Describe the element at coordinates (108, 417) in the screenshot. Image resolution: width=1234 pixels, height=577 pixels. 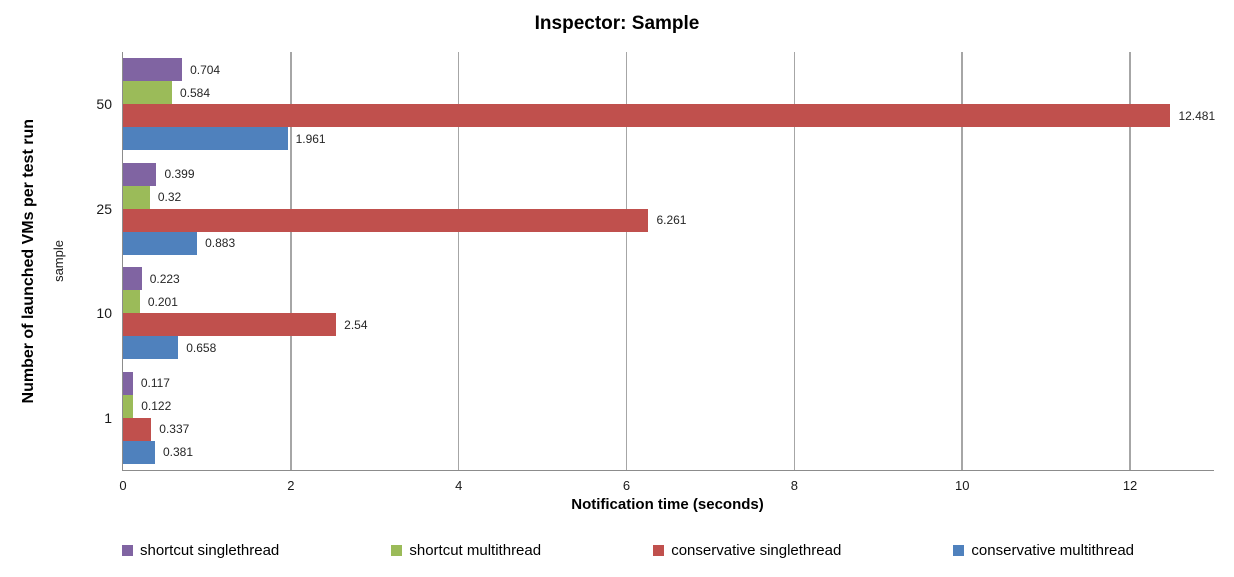
I see `y-axis-category-label: 1` at that location.